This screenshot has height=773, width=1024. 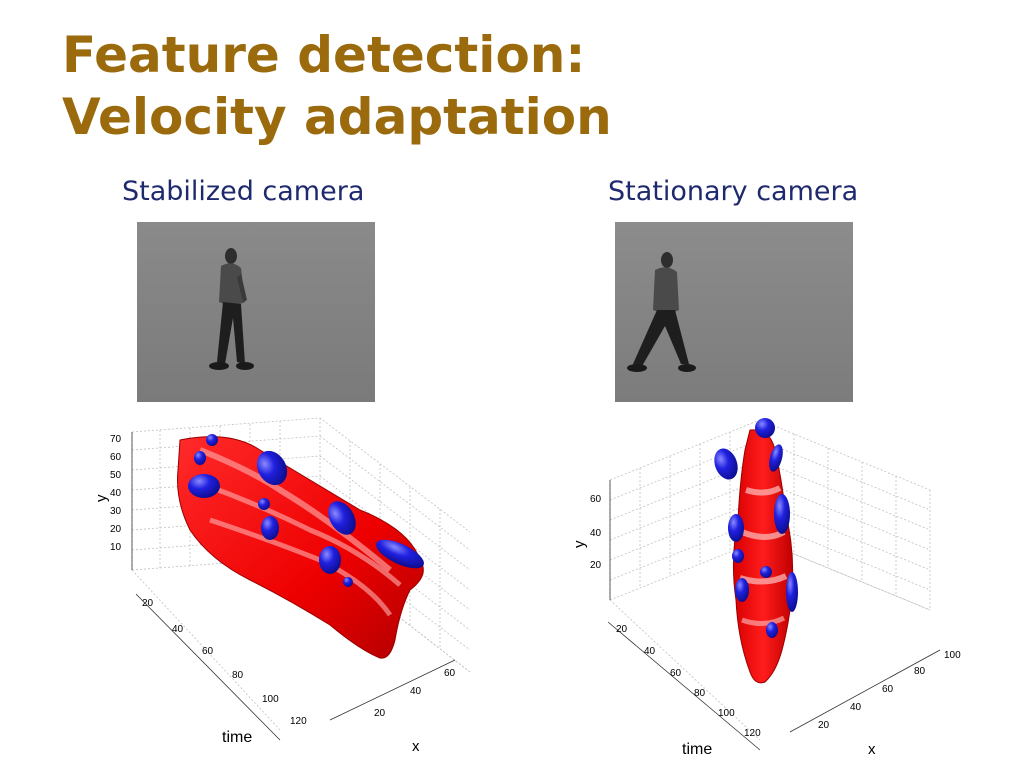 What do you see at coordinates (116, 475) in the screenshot?
I see `y-tick: 50` at bounding box center [116, 475].